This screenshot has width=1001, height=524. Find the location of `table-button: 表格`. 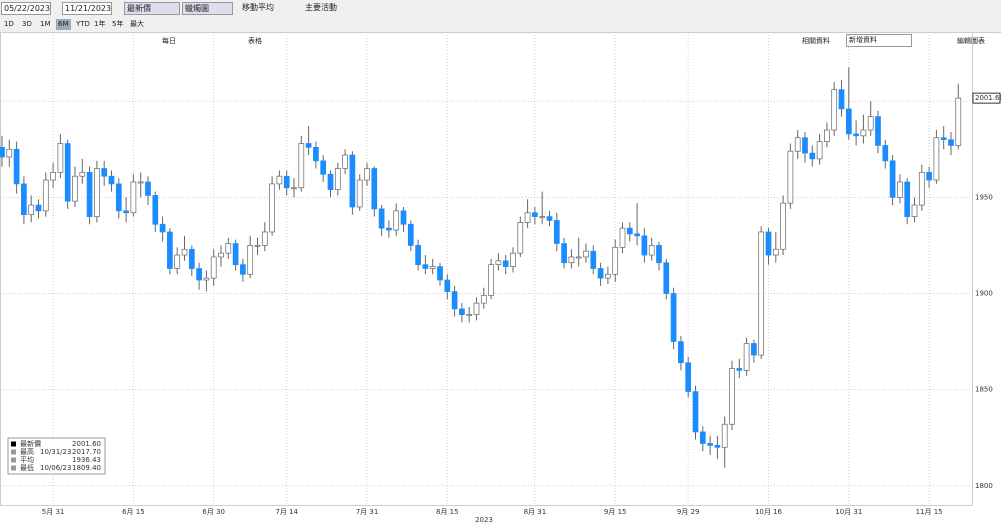

table-button: 表格 is located at coordinates (255, 41).